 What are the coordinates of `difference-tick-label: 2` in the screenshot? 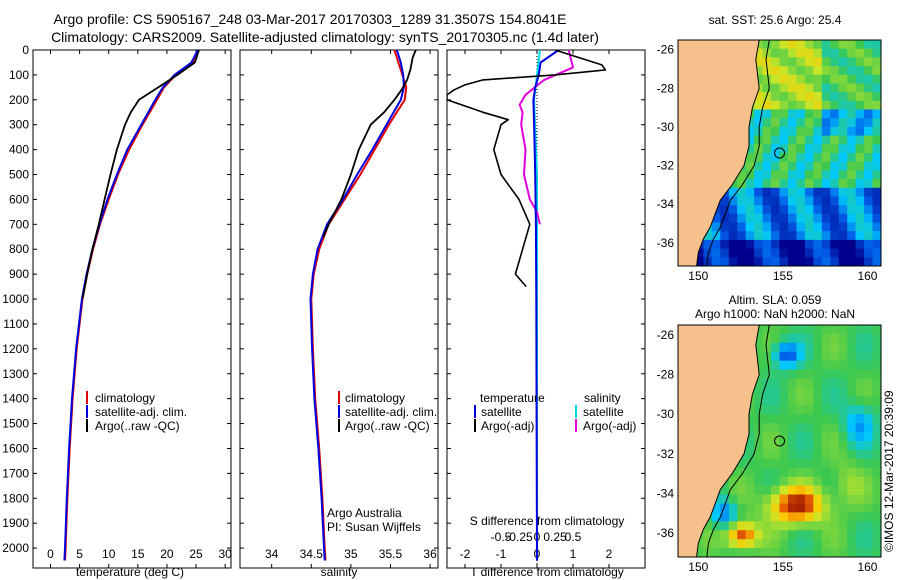 It's located at (609, 554).